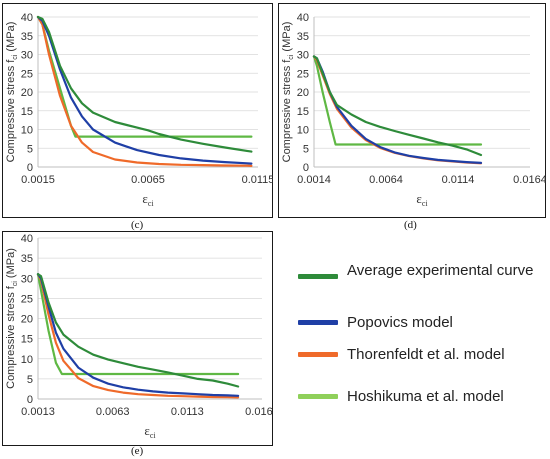  I want to click on legend-item-popovics: Popovics model, so click(417, 332).